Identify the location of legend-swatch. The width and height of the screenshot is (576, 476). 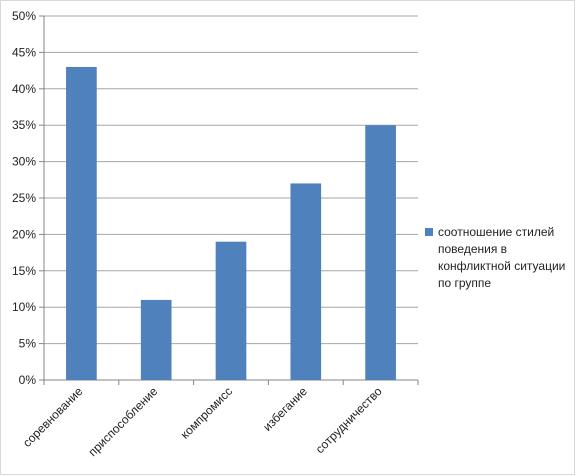
(429, 232).